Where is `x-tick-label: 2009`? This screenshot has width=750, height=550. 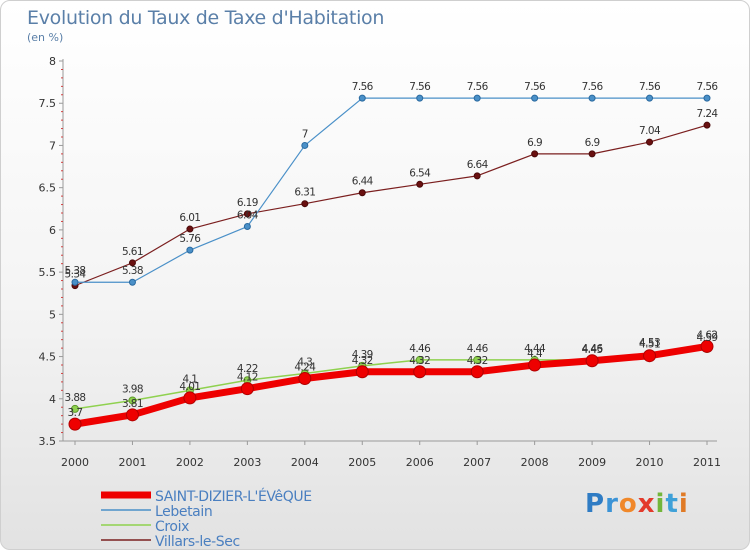
x-tick-label: 2009 is located at coordinates (592, 462).